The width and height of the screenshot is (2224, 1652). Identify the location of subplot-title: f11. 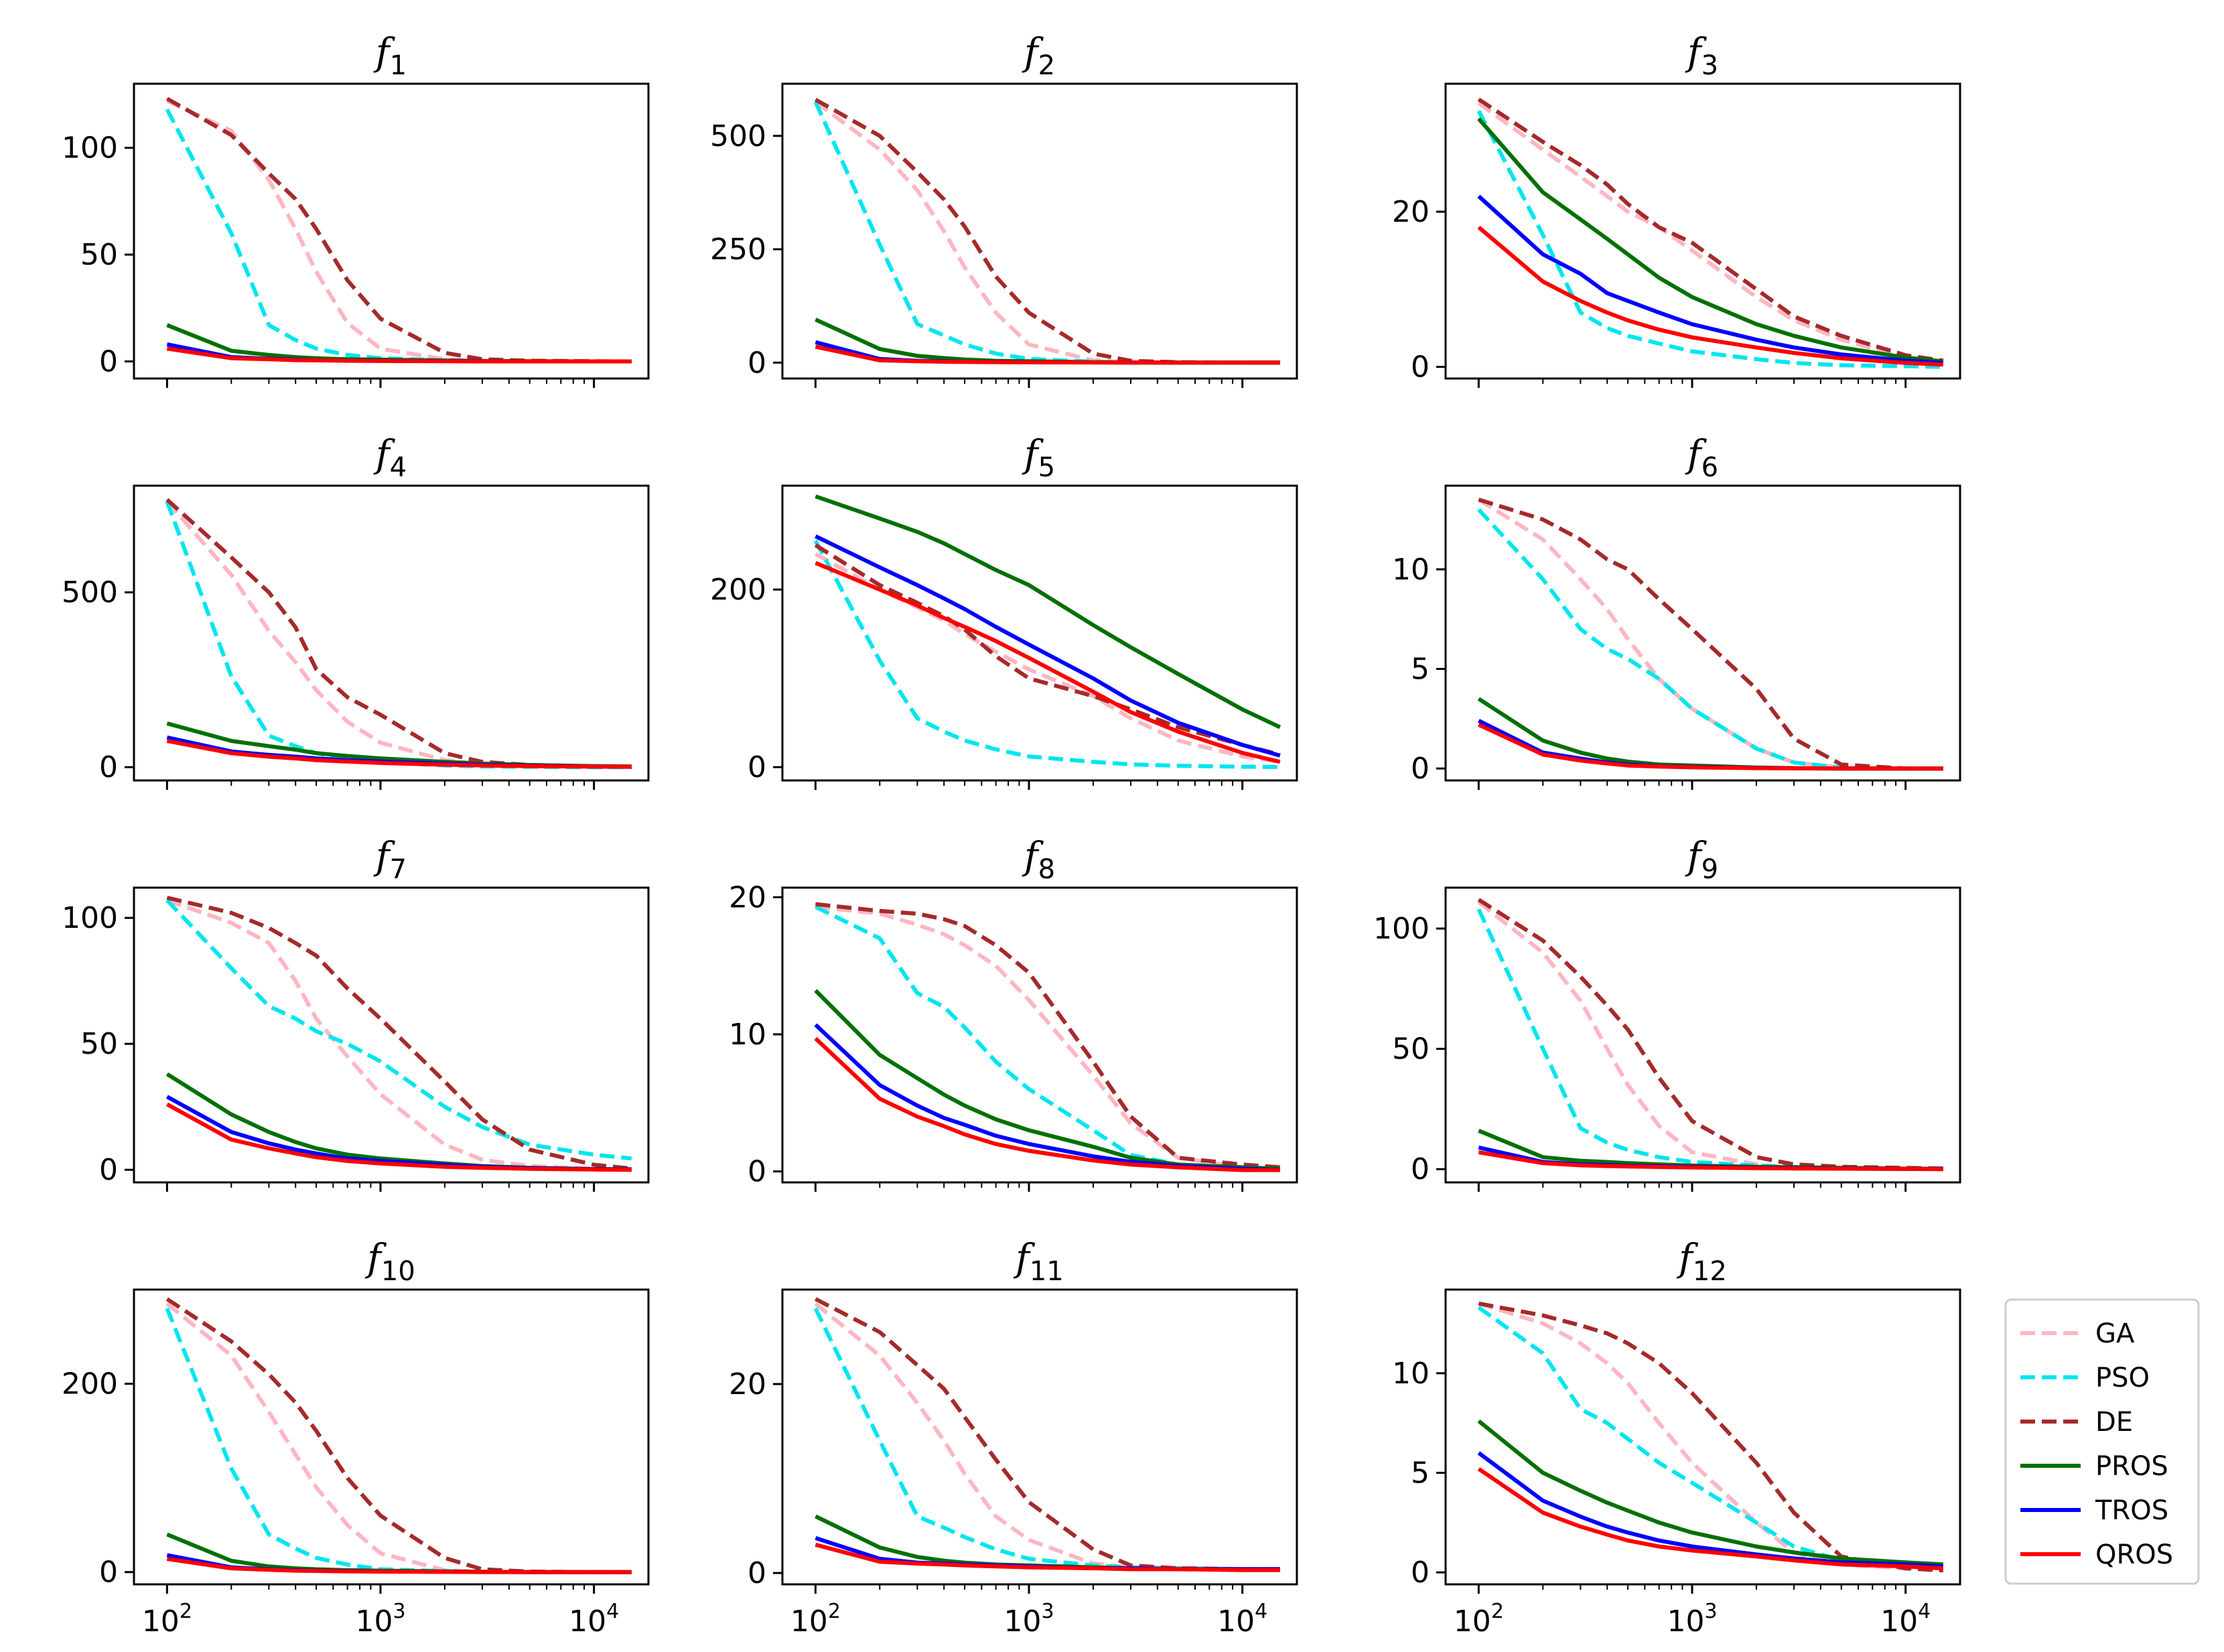
(1038, 1262).